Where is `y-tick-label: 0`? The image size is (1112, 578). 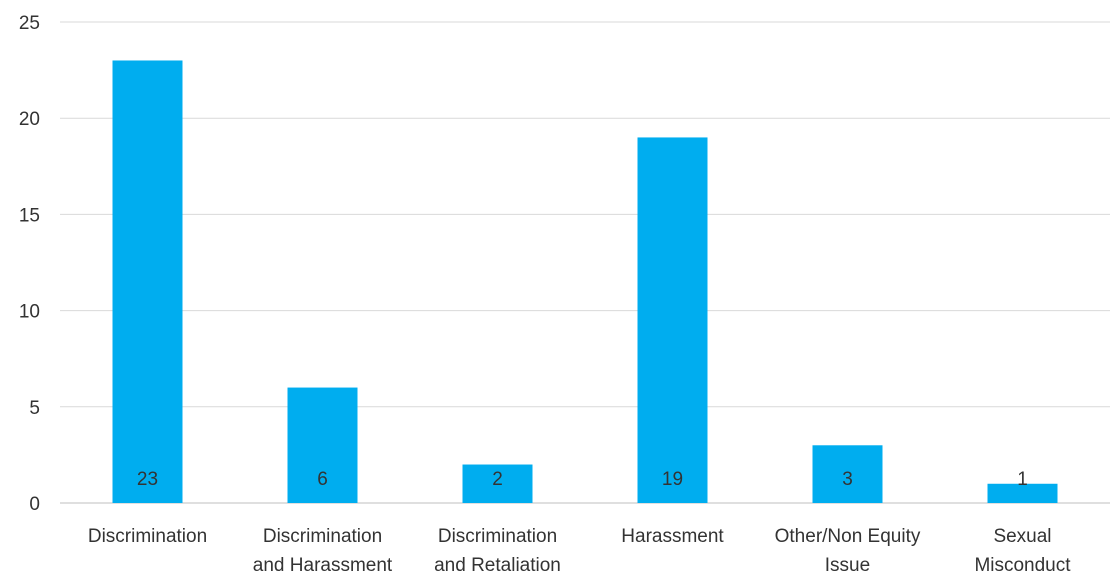 y-tick-label: 0 is located at coordinates (34, 504).